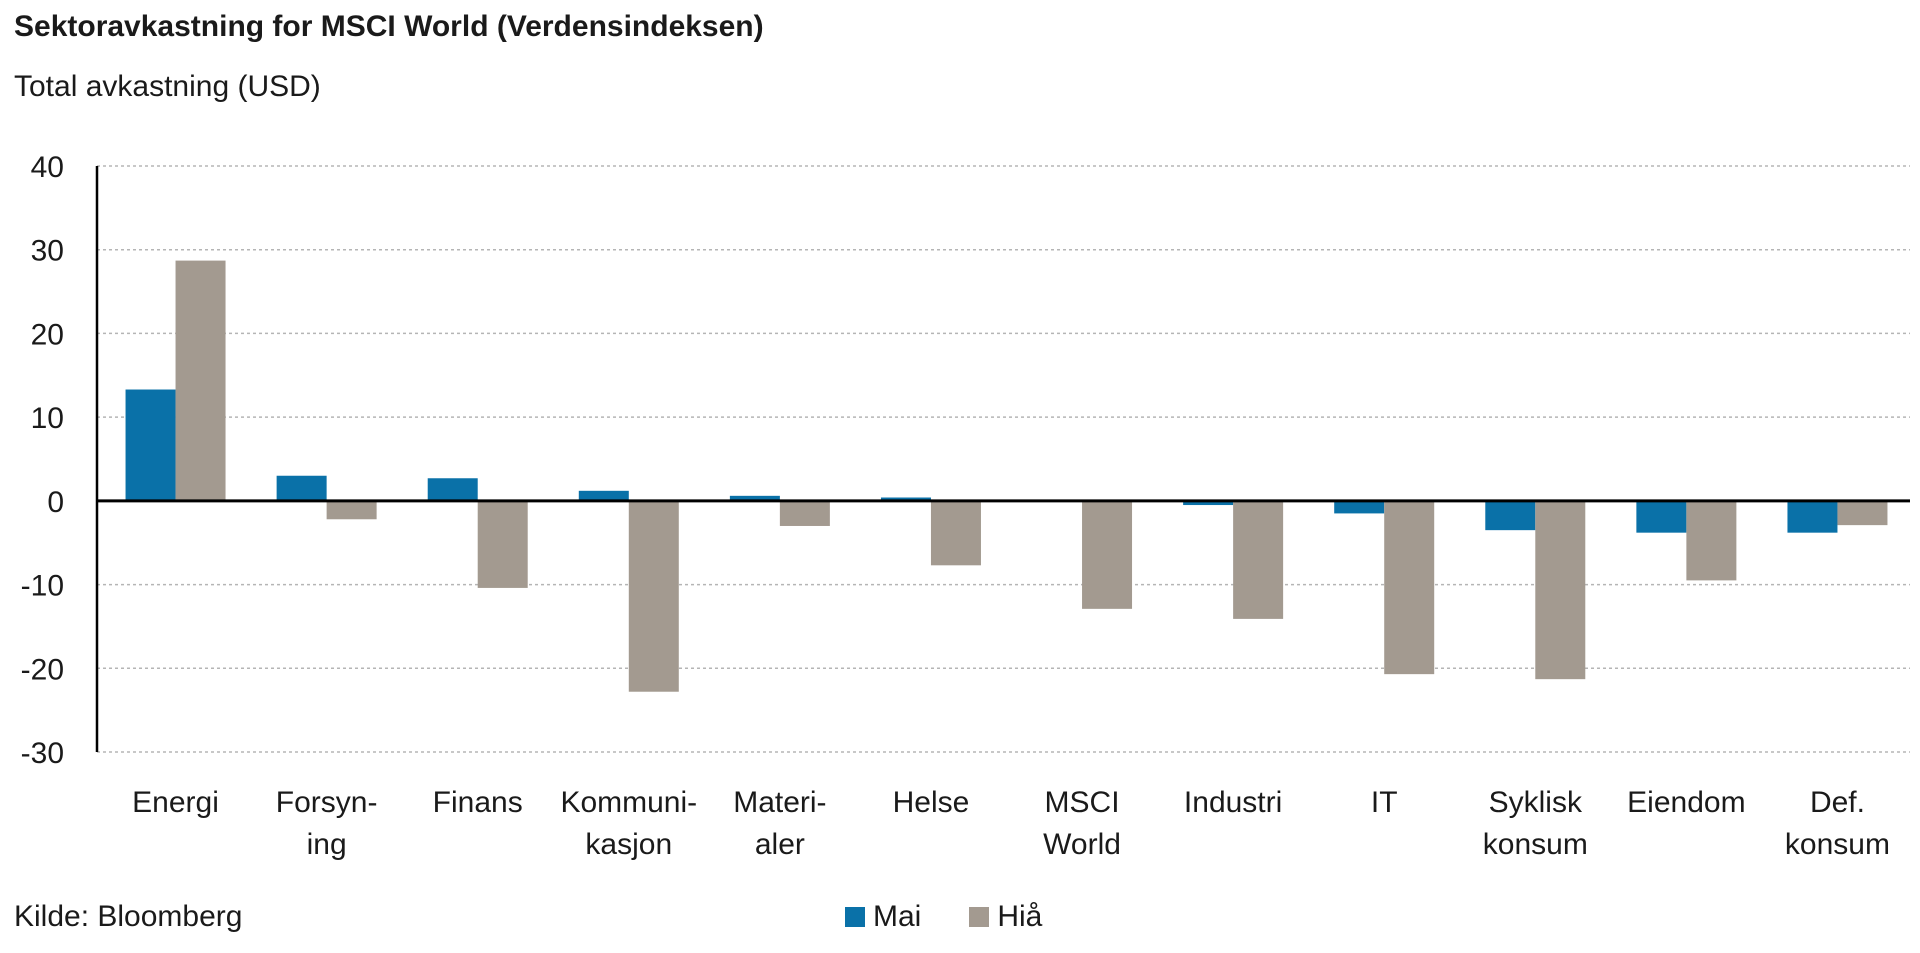  What do you see at coordinates (327, 844) in the screenshot?
I see `x-category-label: ing` at bounding box center [327, 844].